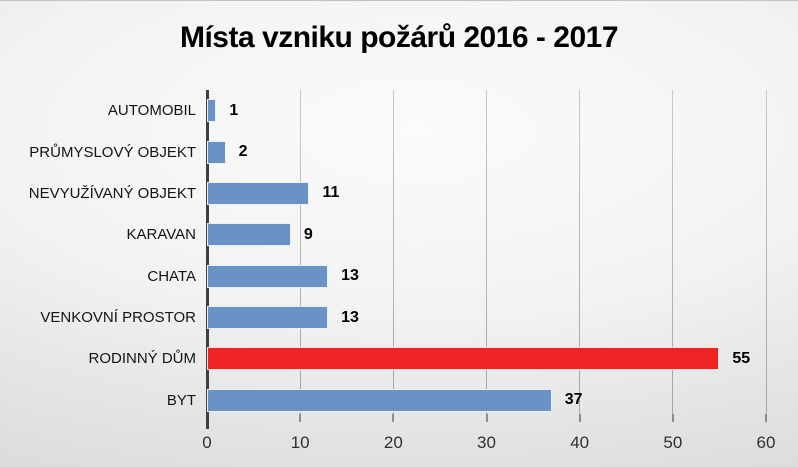 The image size is (798, 467). Describe the element at coordinates (331, 193) in the screenshot. I see `value-label: 11` at that location.